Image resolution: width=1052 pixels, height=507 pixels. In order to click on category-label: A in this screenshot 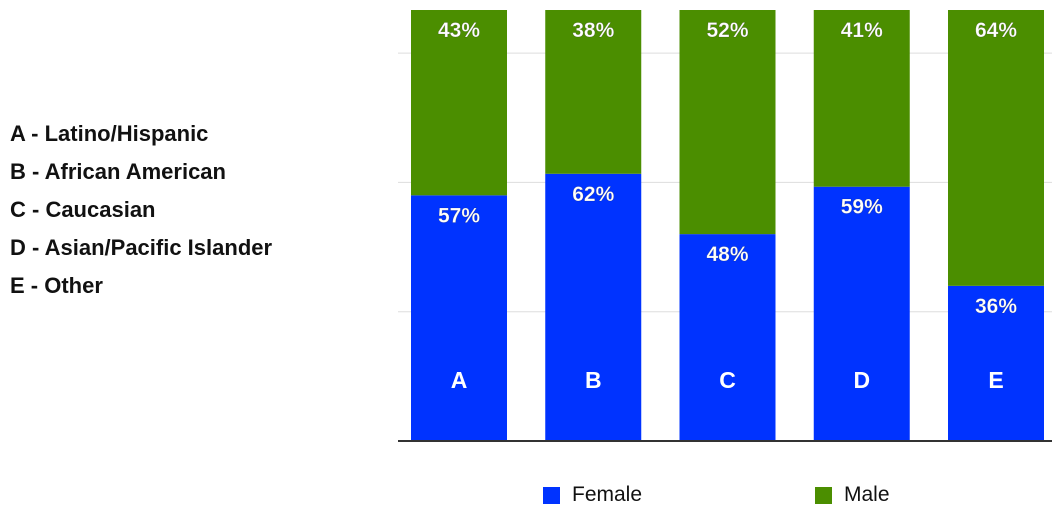, I will do `click(459, 380)`.